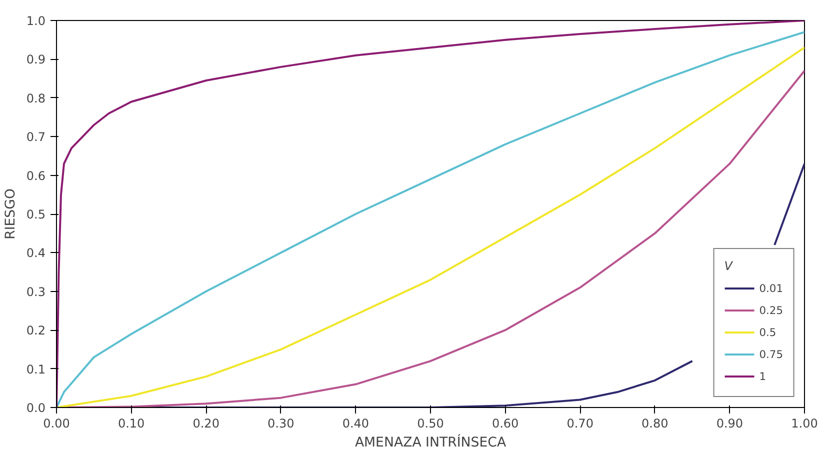 The height and width of the screenshot is (453, 829). I want to click on x-tick-label: 0.80, so click(655, 423).